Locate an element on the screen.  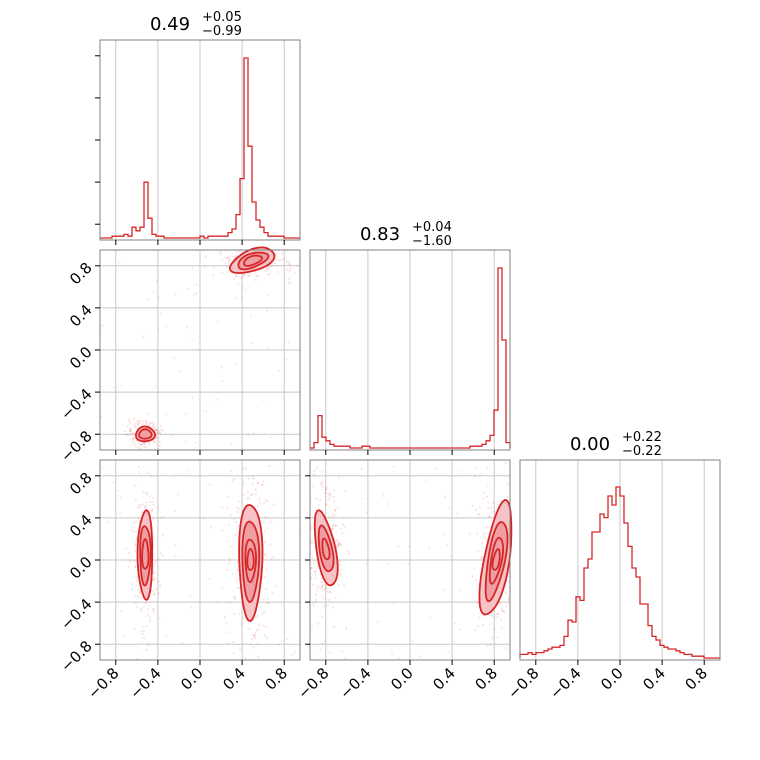
x-tick-label: −0.4 is located at coordinates (355, 683).